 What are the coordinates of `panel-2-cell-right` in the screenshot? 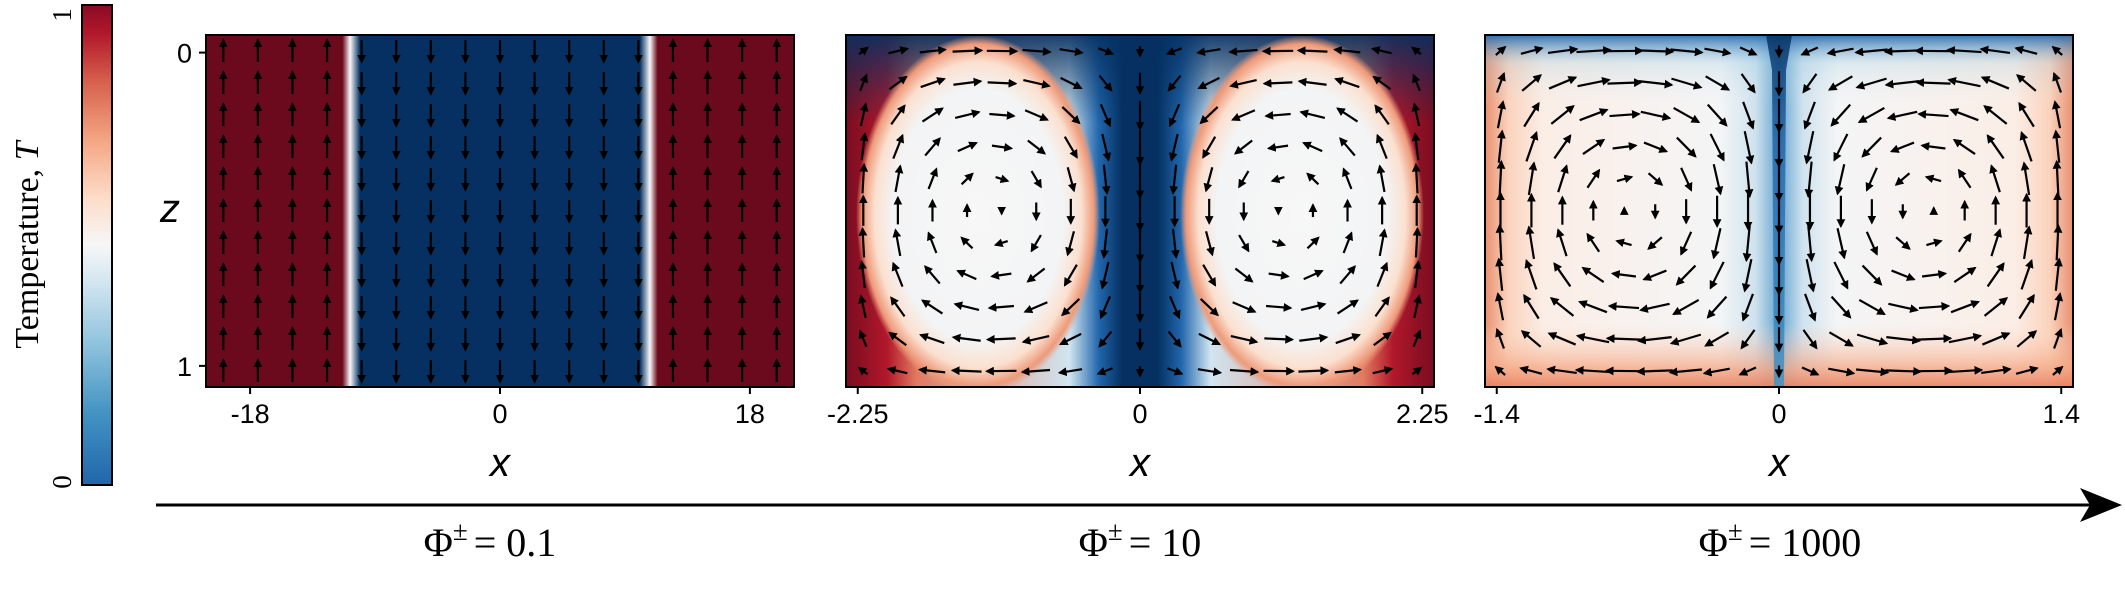 It's located at (1302, 211).